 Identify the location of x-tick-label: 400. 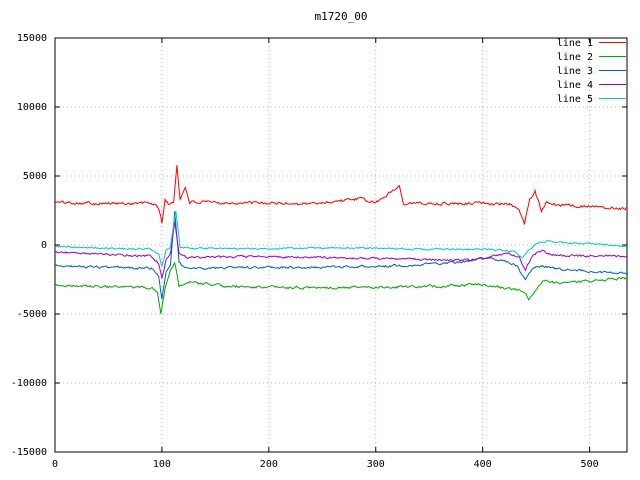
(483, 464).